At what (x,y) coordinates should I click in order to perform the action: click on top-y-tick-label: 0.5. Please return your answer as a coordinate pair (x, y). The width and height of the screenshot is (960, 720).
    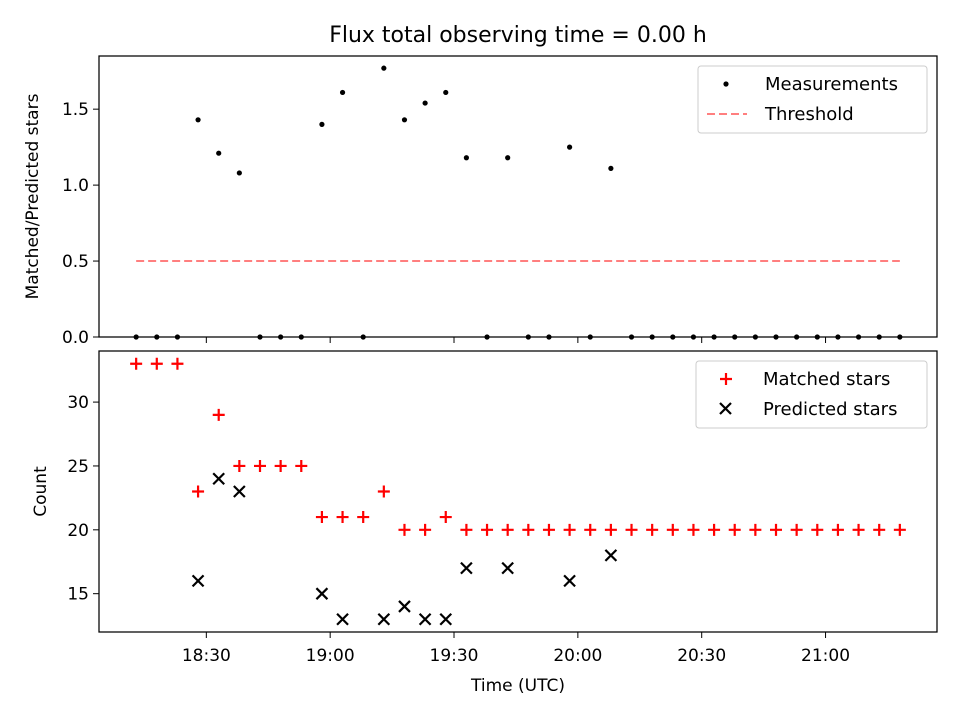
    Looking at the image, I should click on (75, 262).